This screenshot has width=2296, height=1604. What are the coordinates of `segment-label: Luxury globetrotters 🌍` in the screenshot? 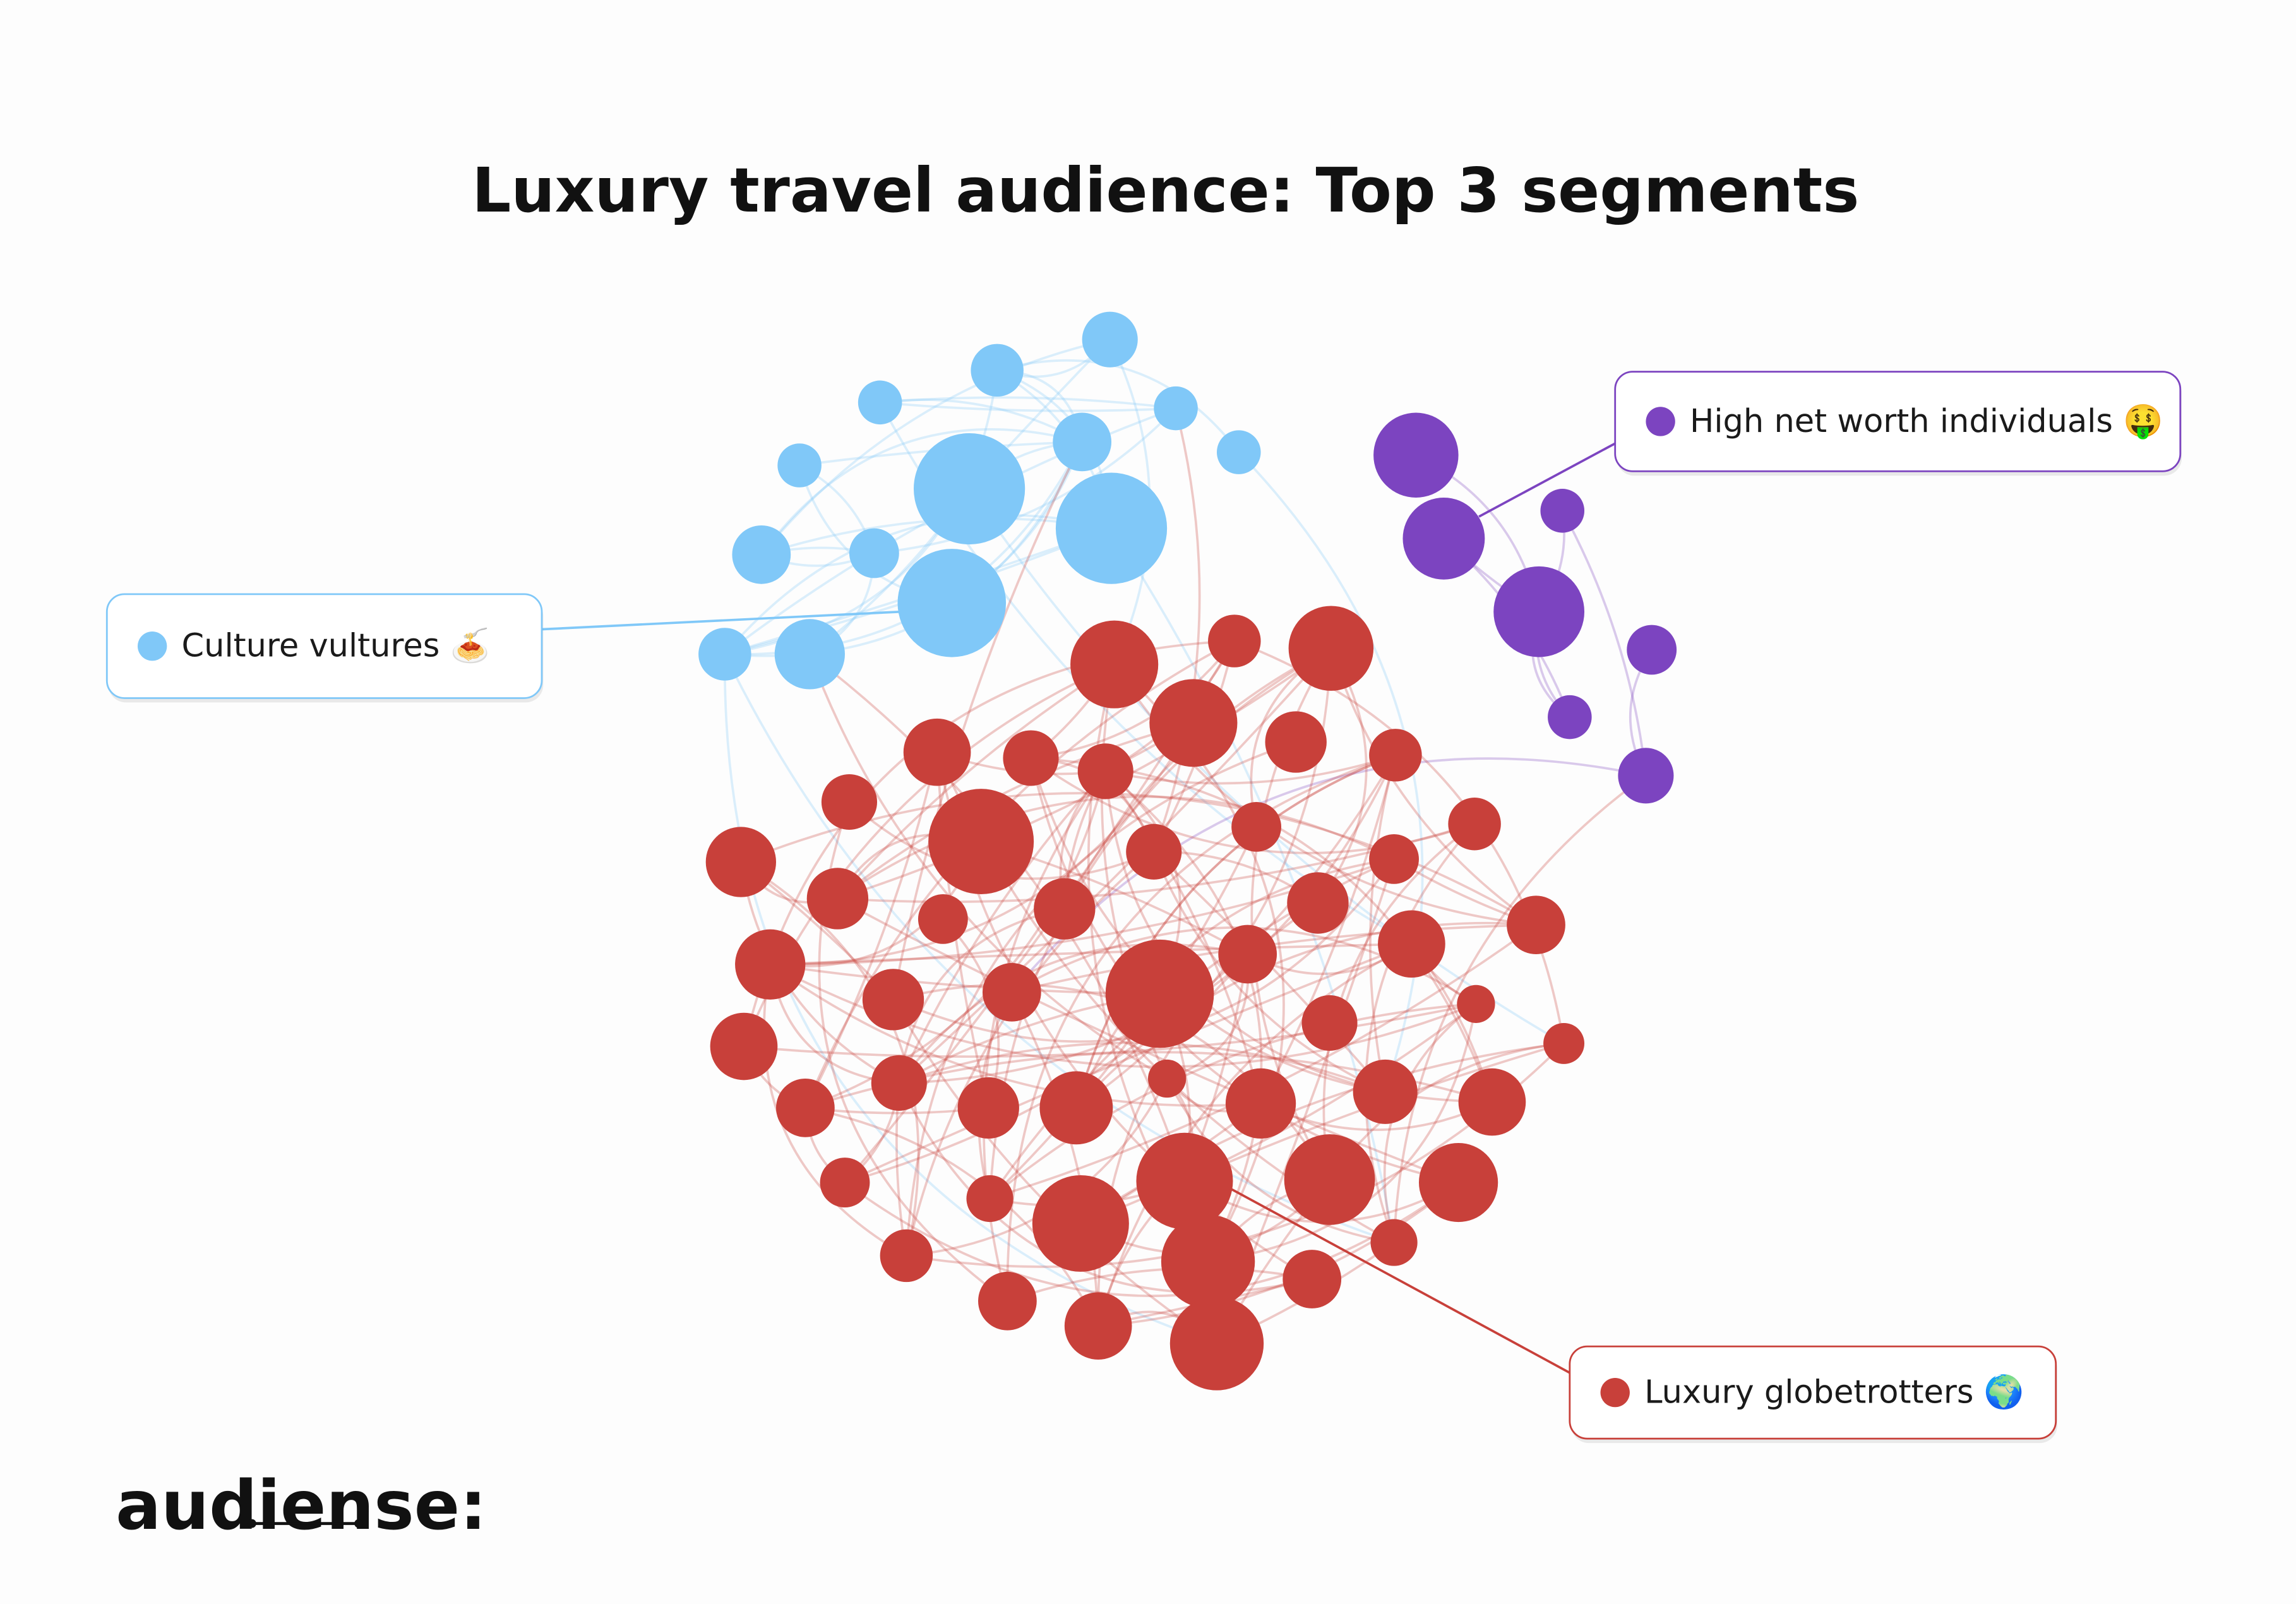 It's located at (1834, 1392).